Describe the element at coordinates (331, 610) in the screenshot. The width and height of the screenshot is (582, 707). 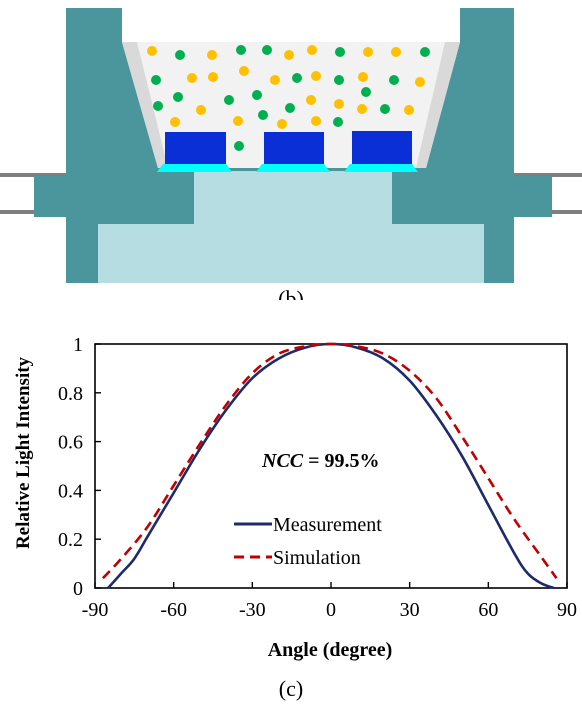
I see `x-tick-label: 0` at that location.